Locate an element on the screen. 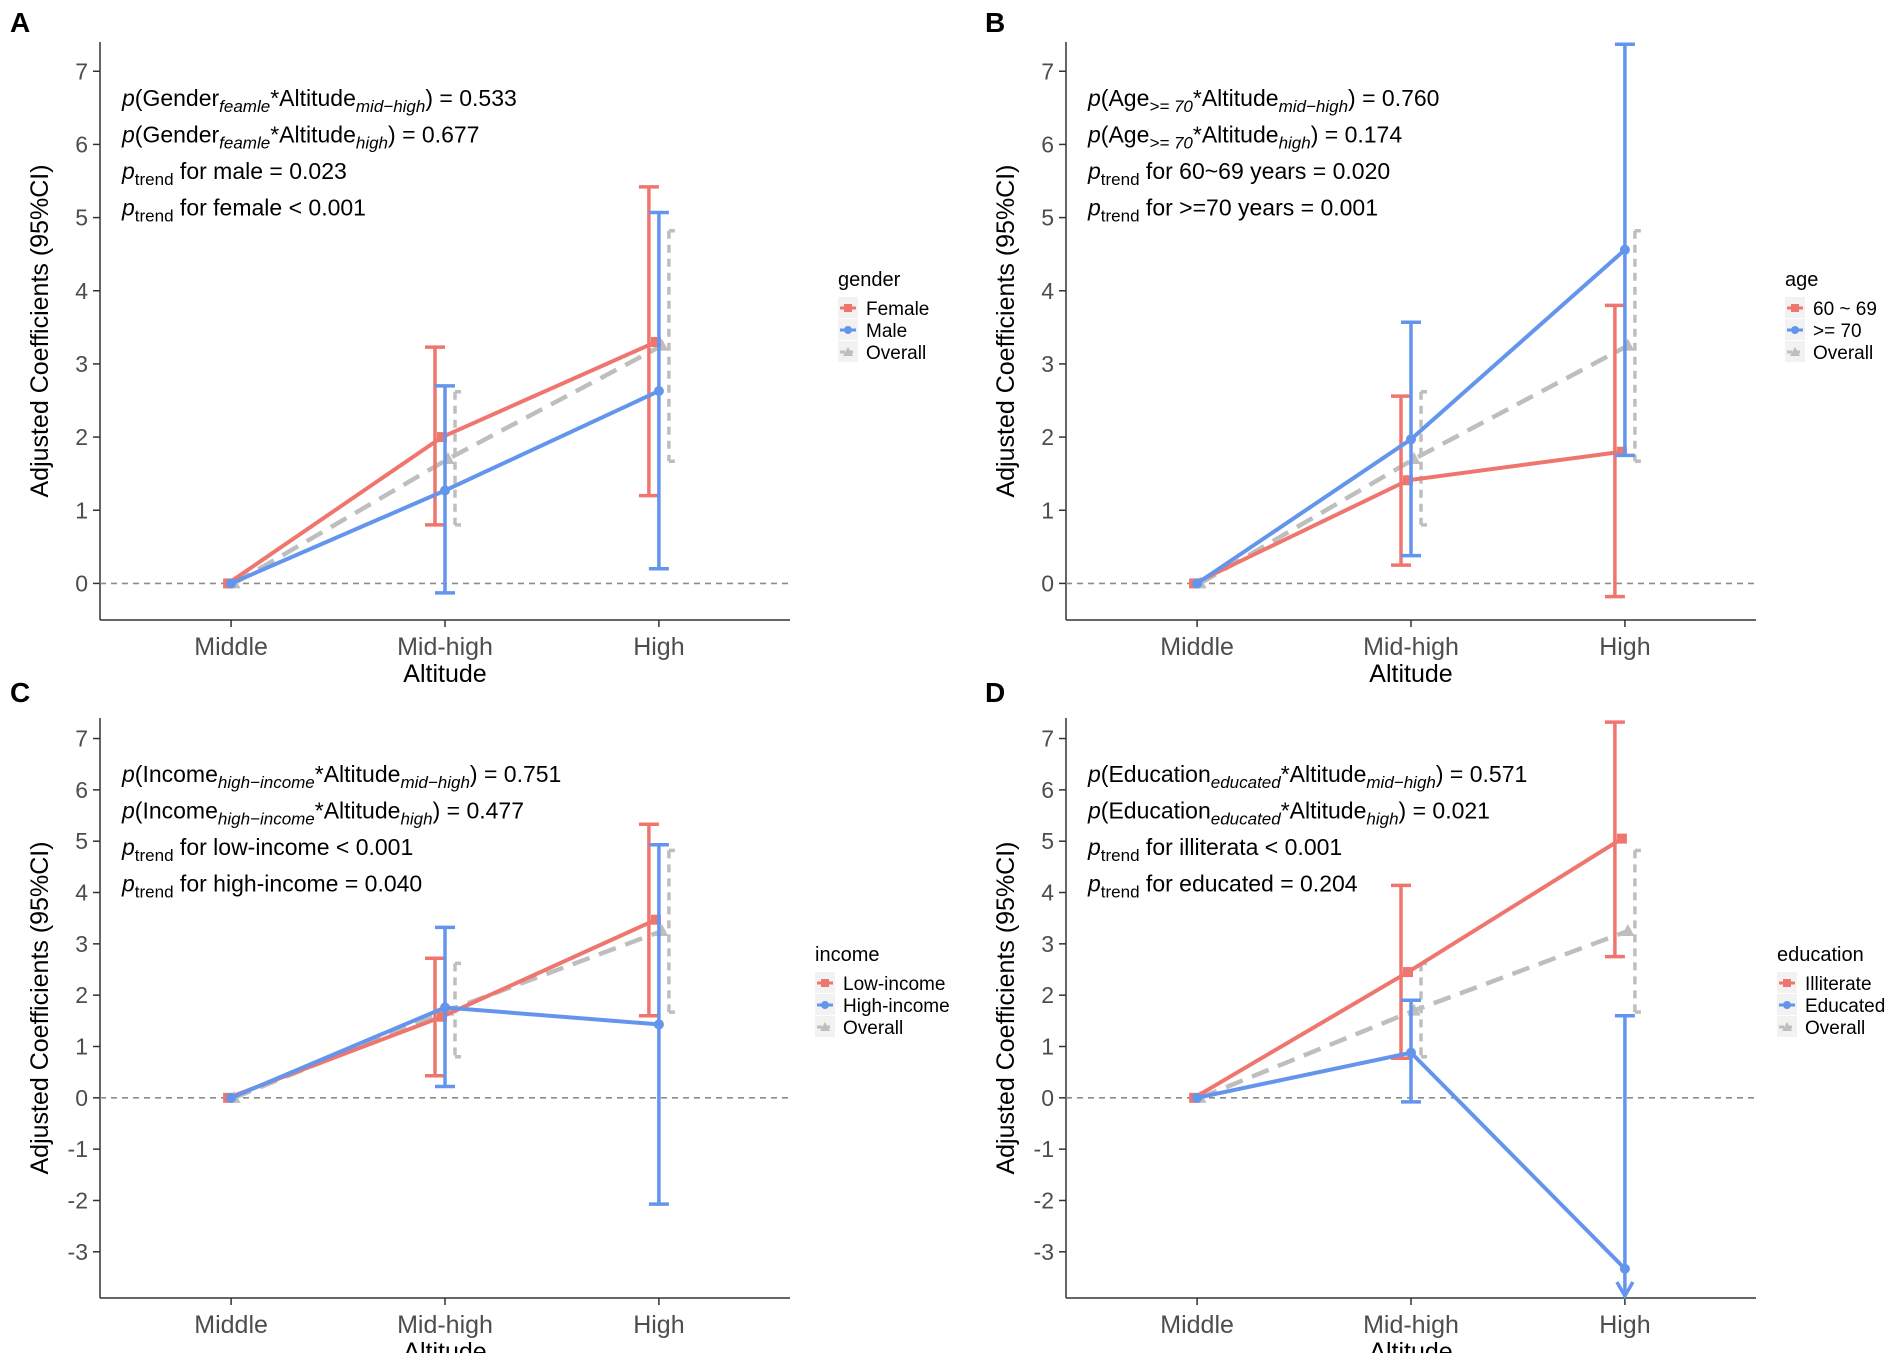 The image size is (1902, 1353). annotation-segment: for illiterata < 0.001 is located at coordinates (1241, 847).